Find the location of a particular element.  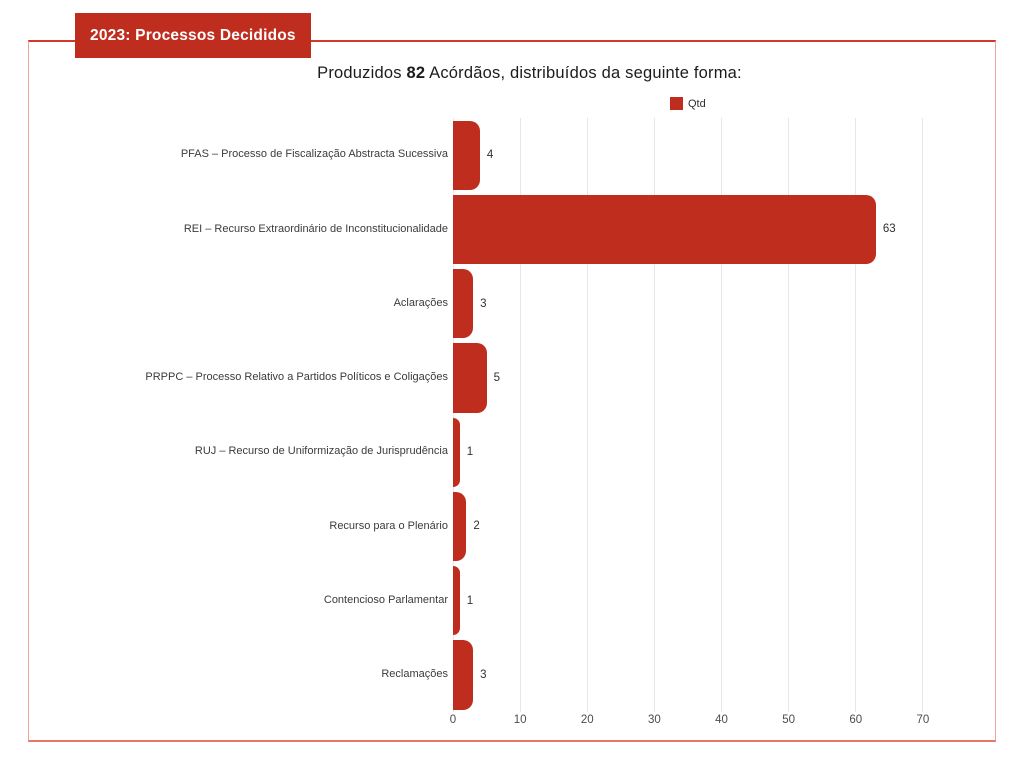

chart-title-banner: 2023: Processos Decididos is located at coordinates (193, 35).